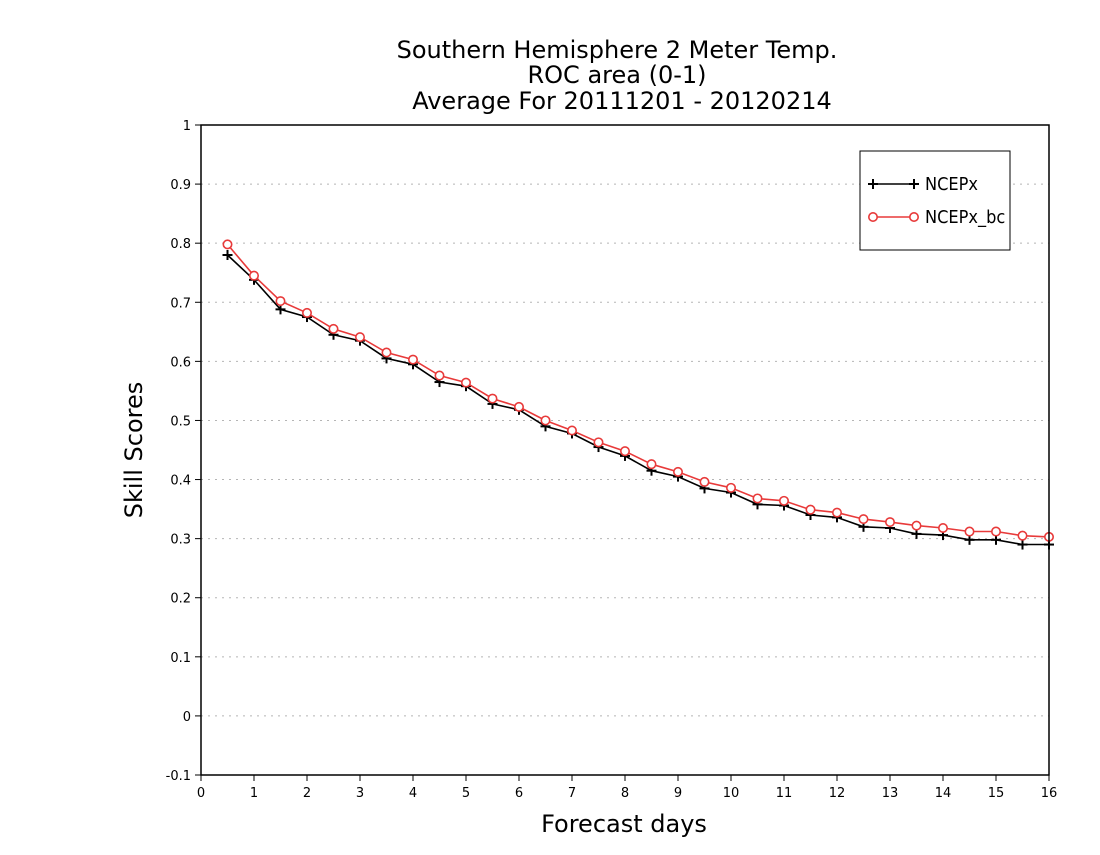 The width and height of the screenshot is (1100, 855). I want to click on y-tick-label: 0.2, so click(180, 599).